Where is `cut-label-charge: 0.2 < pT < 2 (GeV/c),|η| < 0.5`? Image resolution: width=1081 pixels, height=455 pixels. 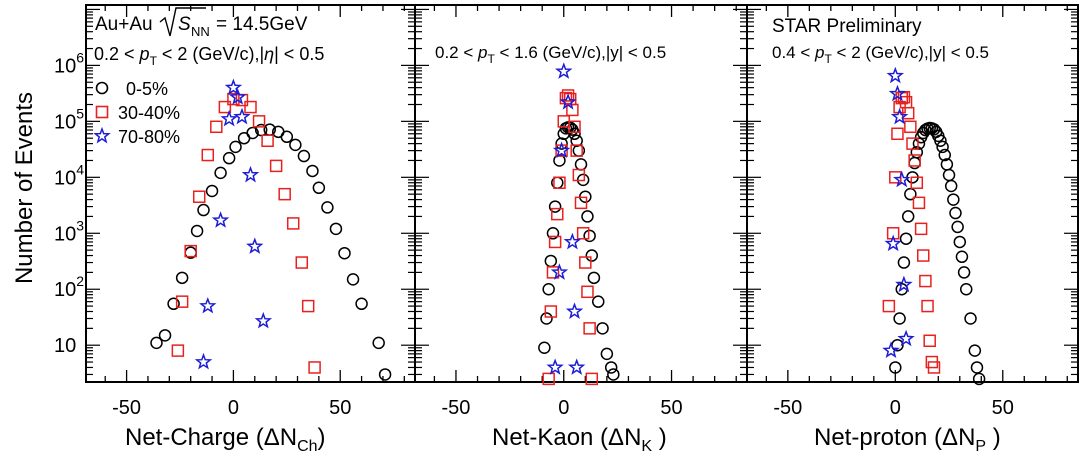 cut-label-charge: 0.2 < pT < 2 (GeV/c),|η| < 0.5 is located at coordinates (209, 56).